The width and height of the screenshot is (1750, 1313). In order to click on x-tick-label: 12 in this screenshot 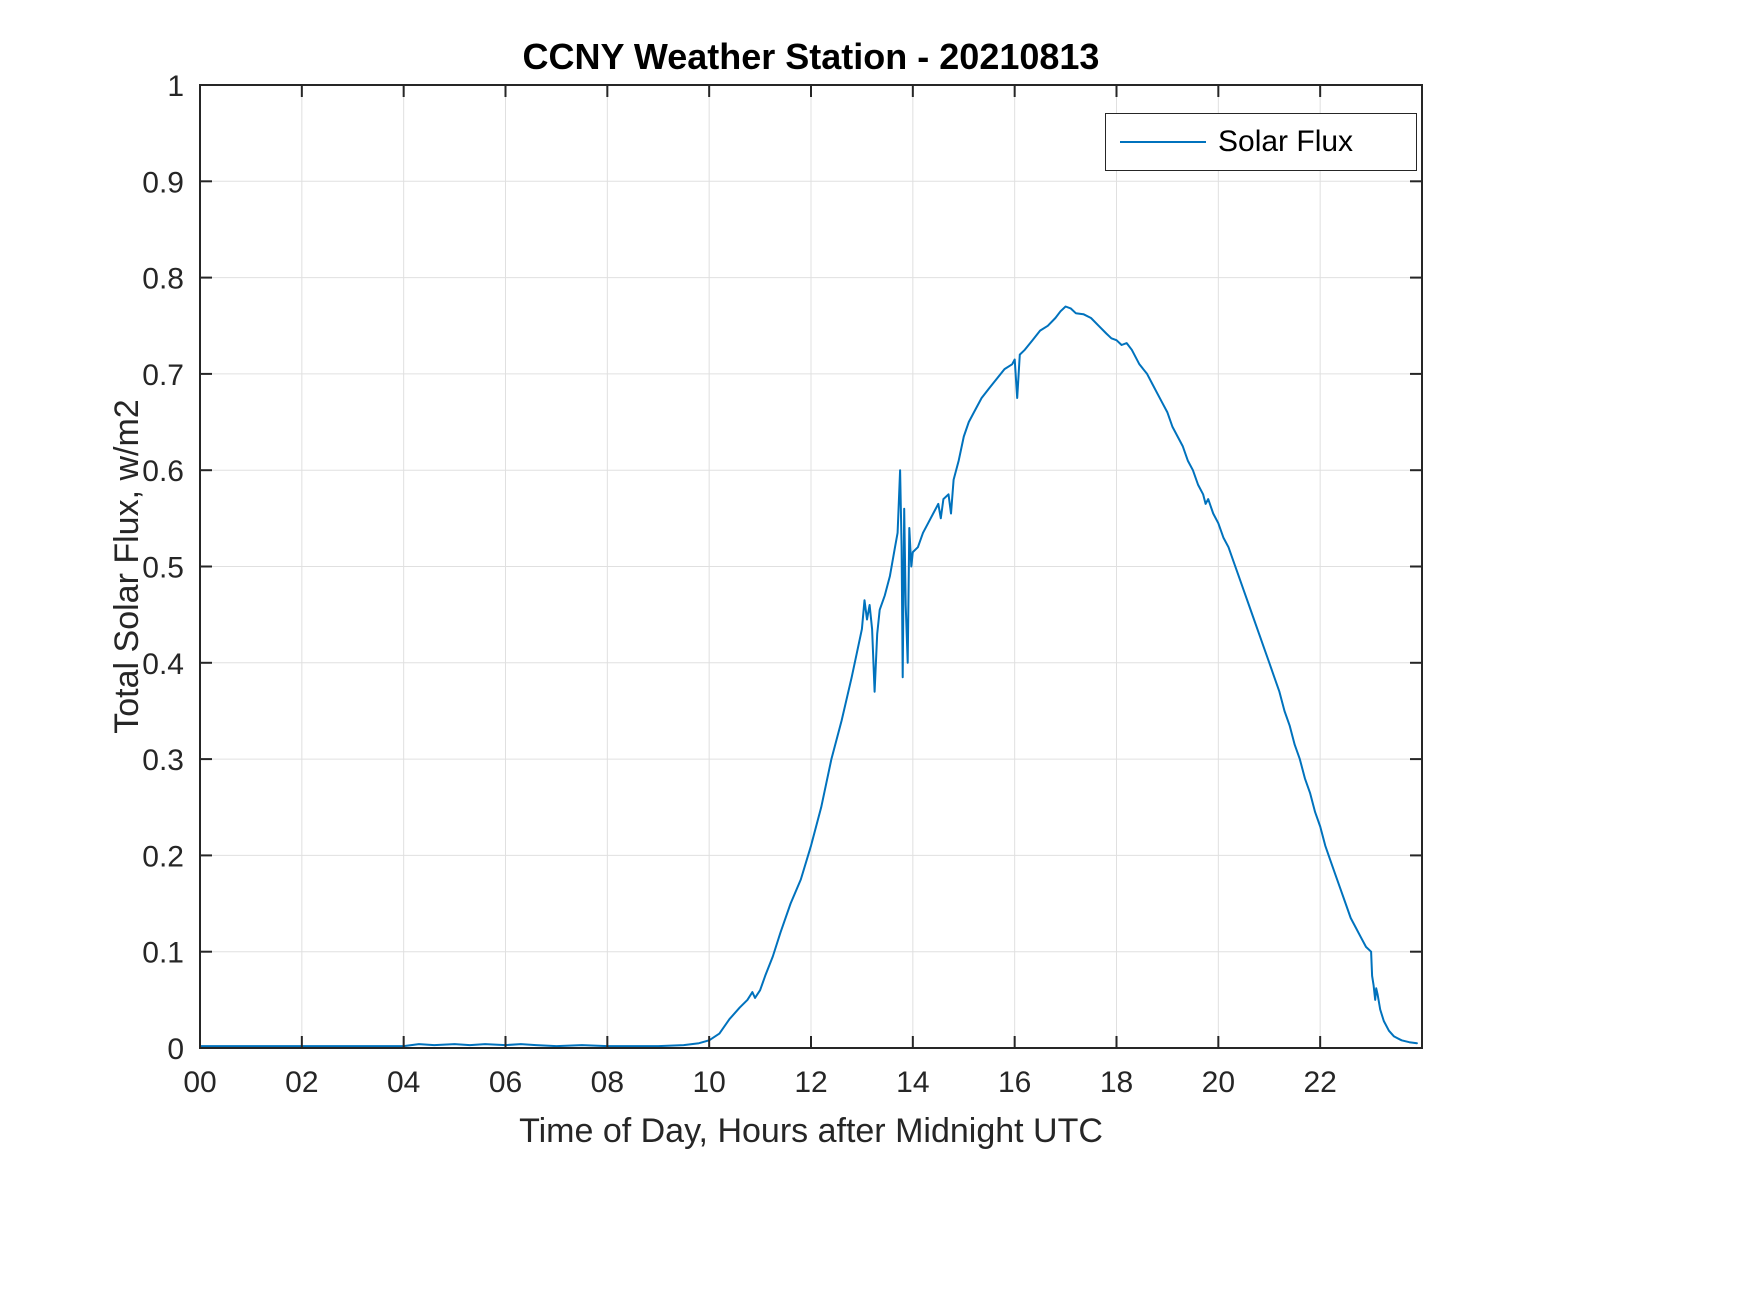, I will do `click(810, 1082)`.